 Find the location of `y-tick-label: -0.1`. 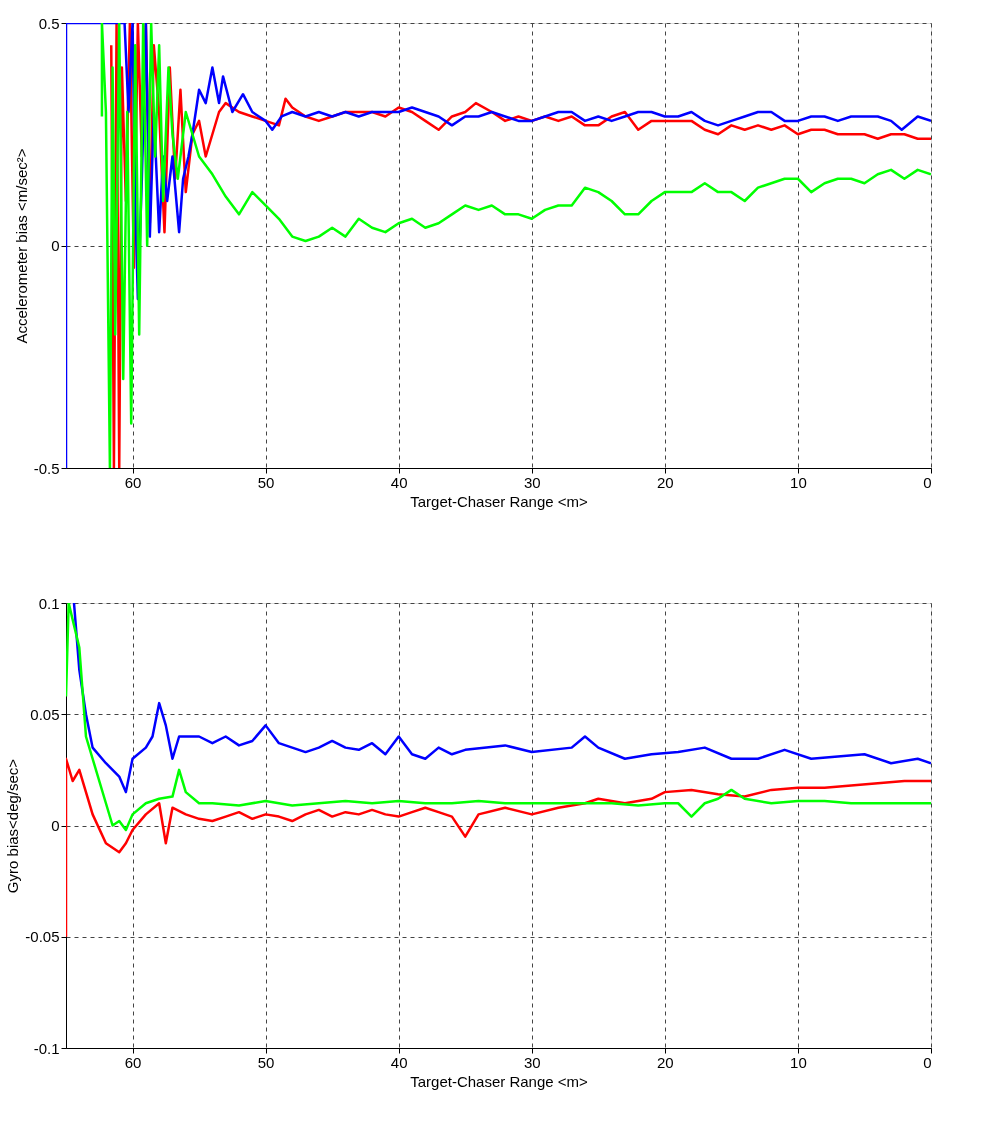

y-tick-label: -0.1 is located at coordinates (46, 1048).